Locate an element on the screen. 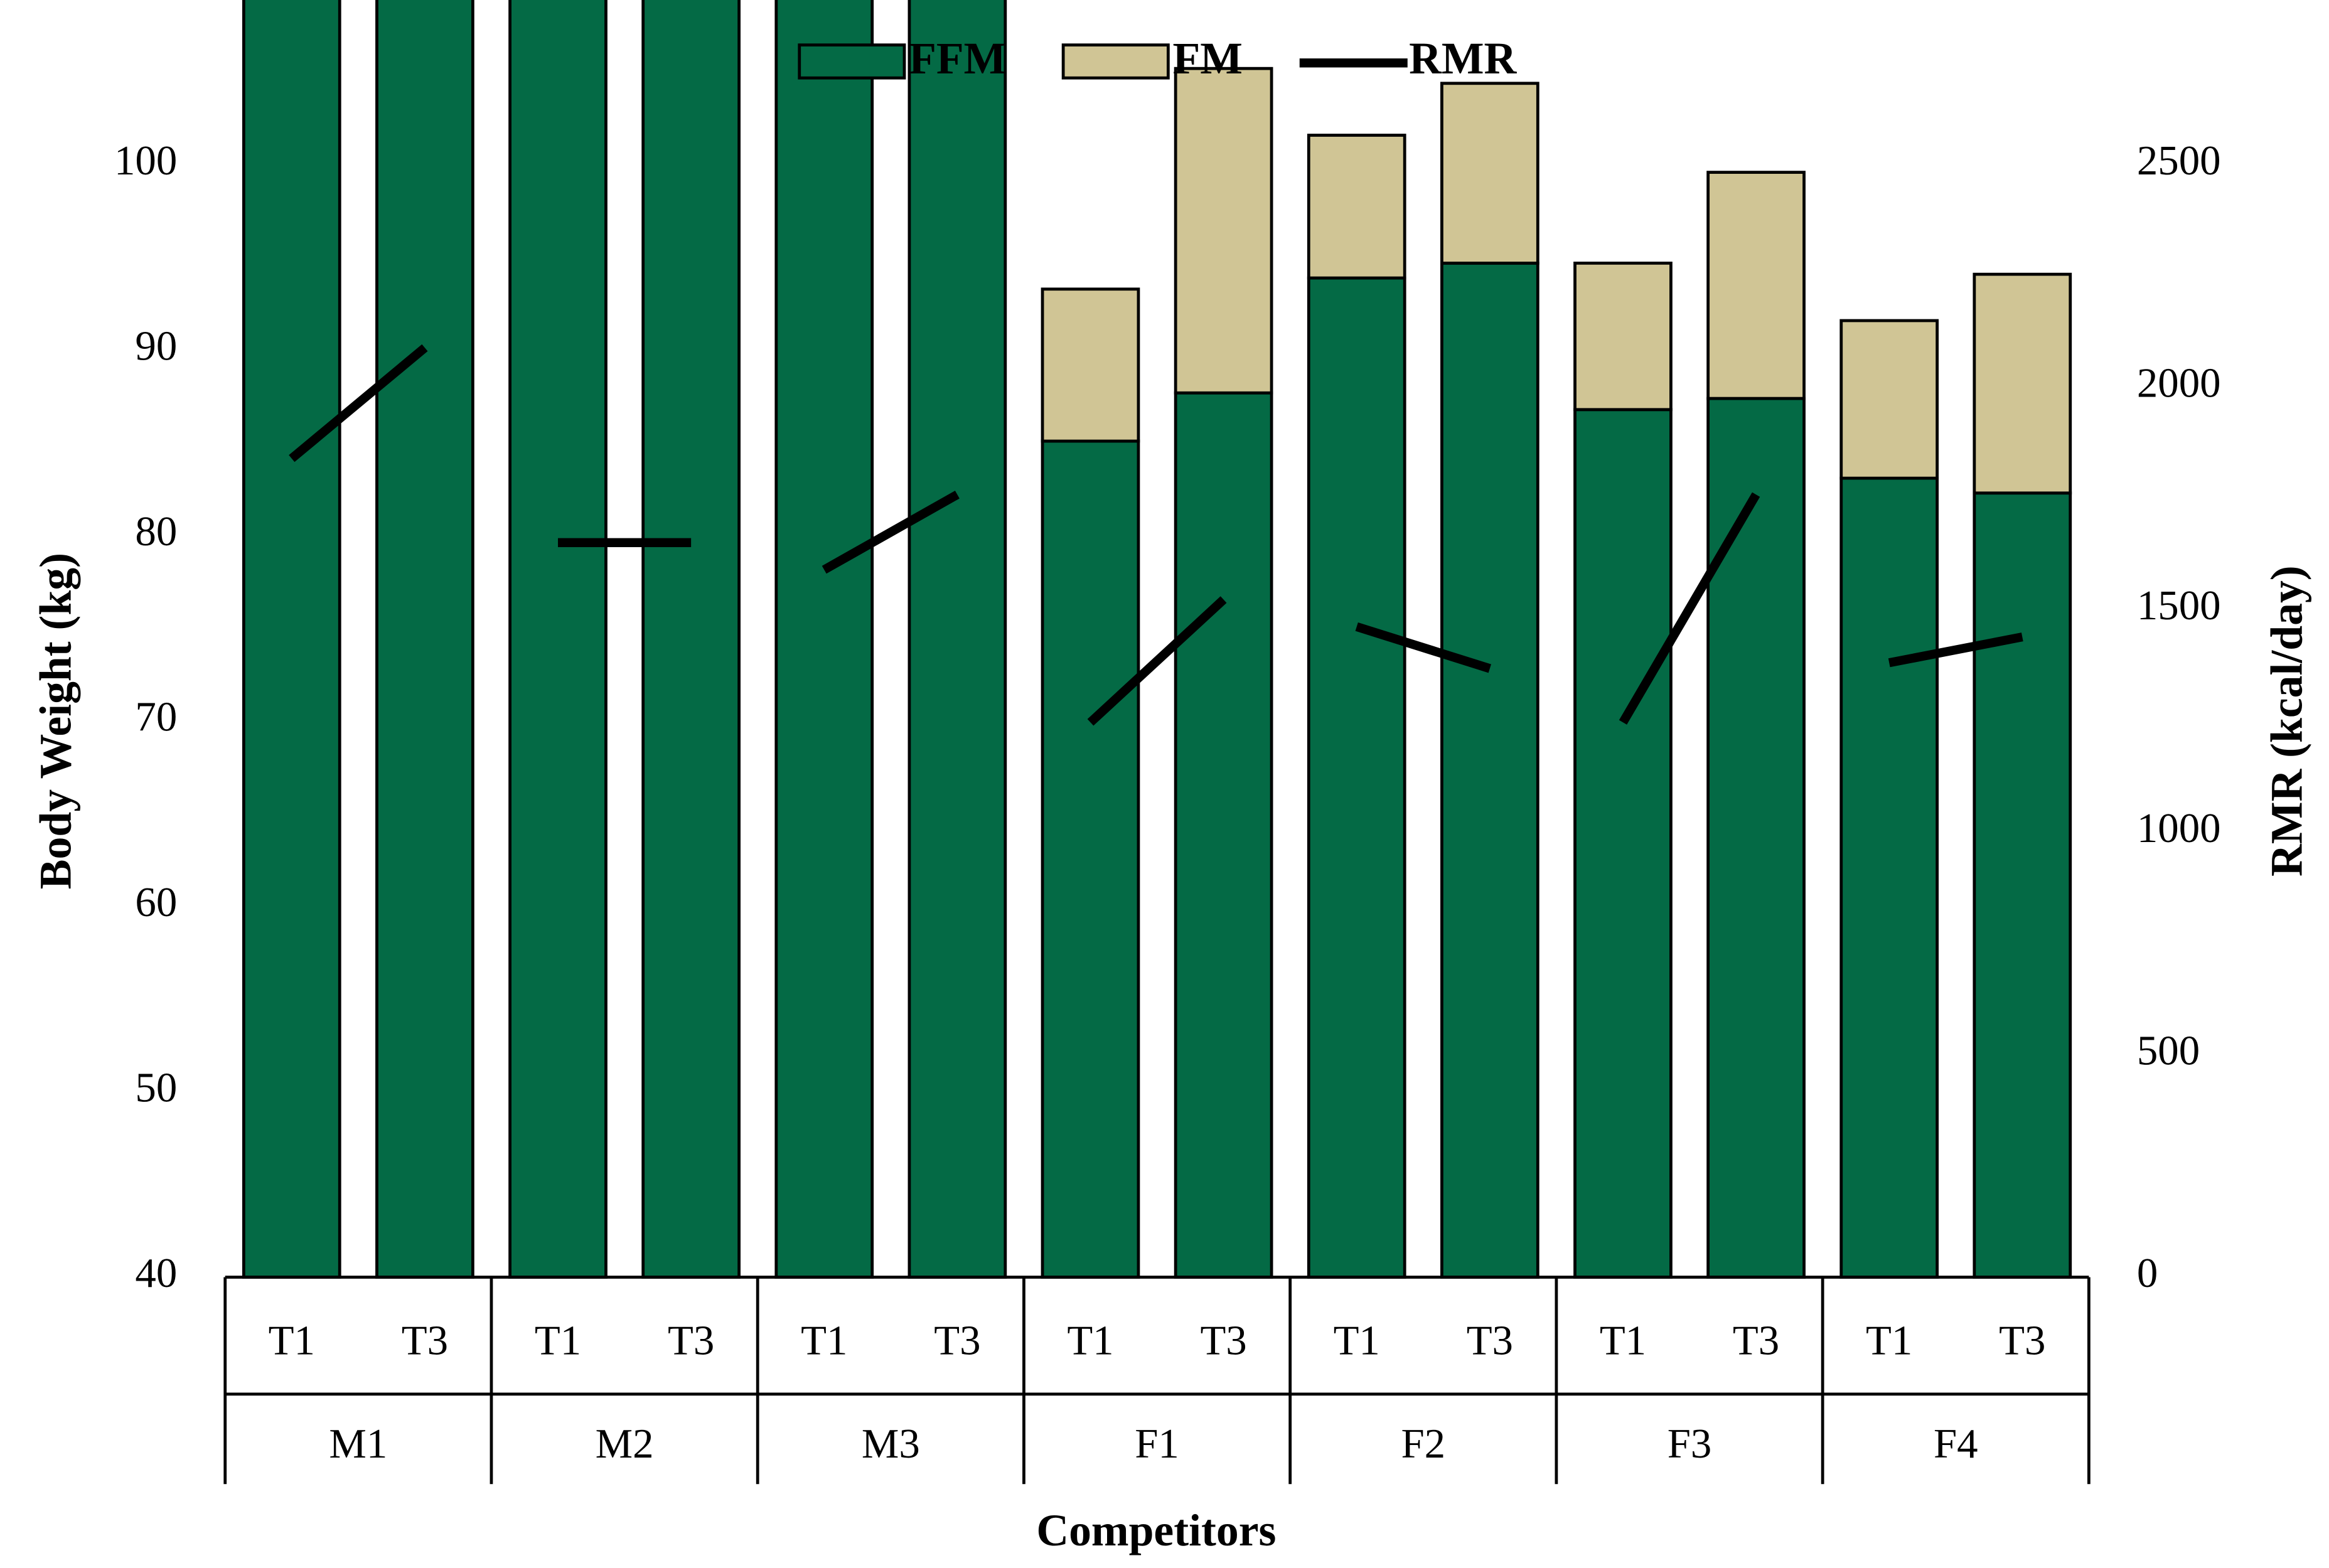 The width and height of the screenshot is (2329, 1568). y-tick-label: 100 is located at coordinates (146, 160).